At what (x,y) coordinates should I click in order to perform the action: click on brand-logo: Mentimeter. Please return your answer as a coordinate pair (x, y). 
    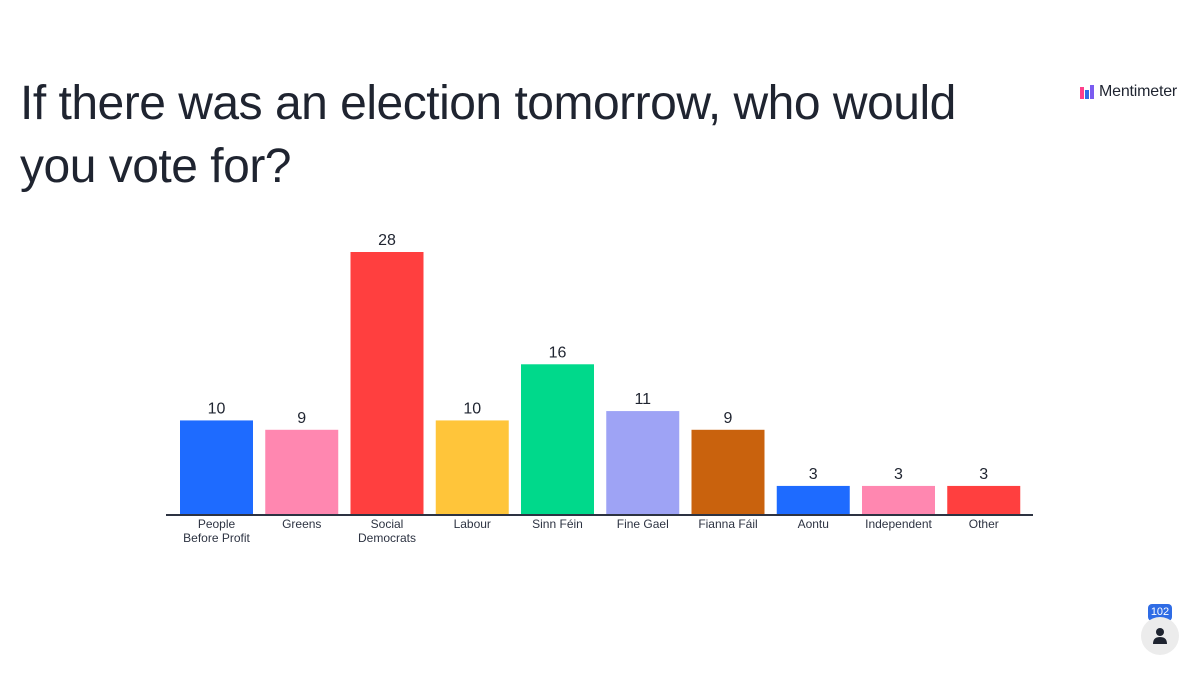
    Looking at the image, I should click on (1128, 92).